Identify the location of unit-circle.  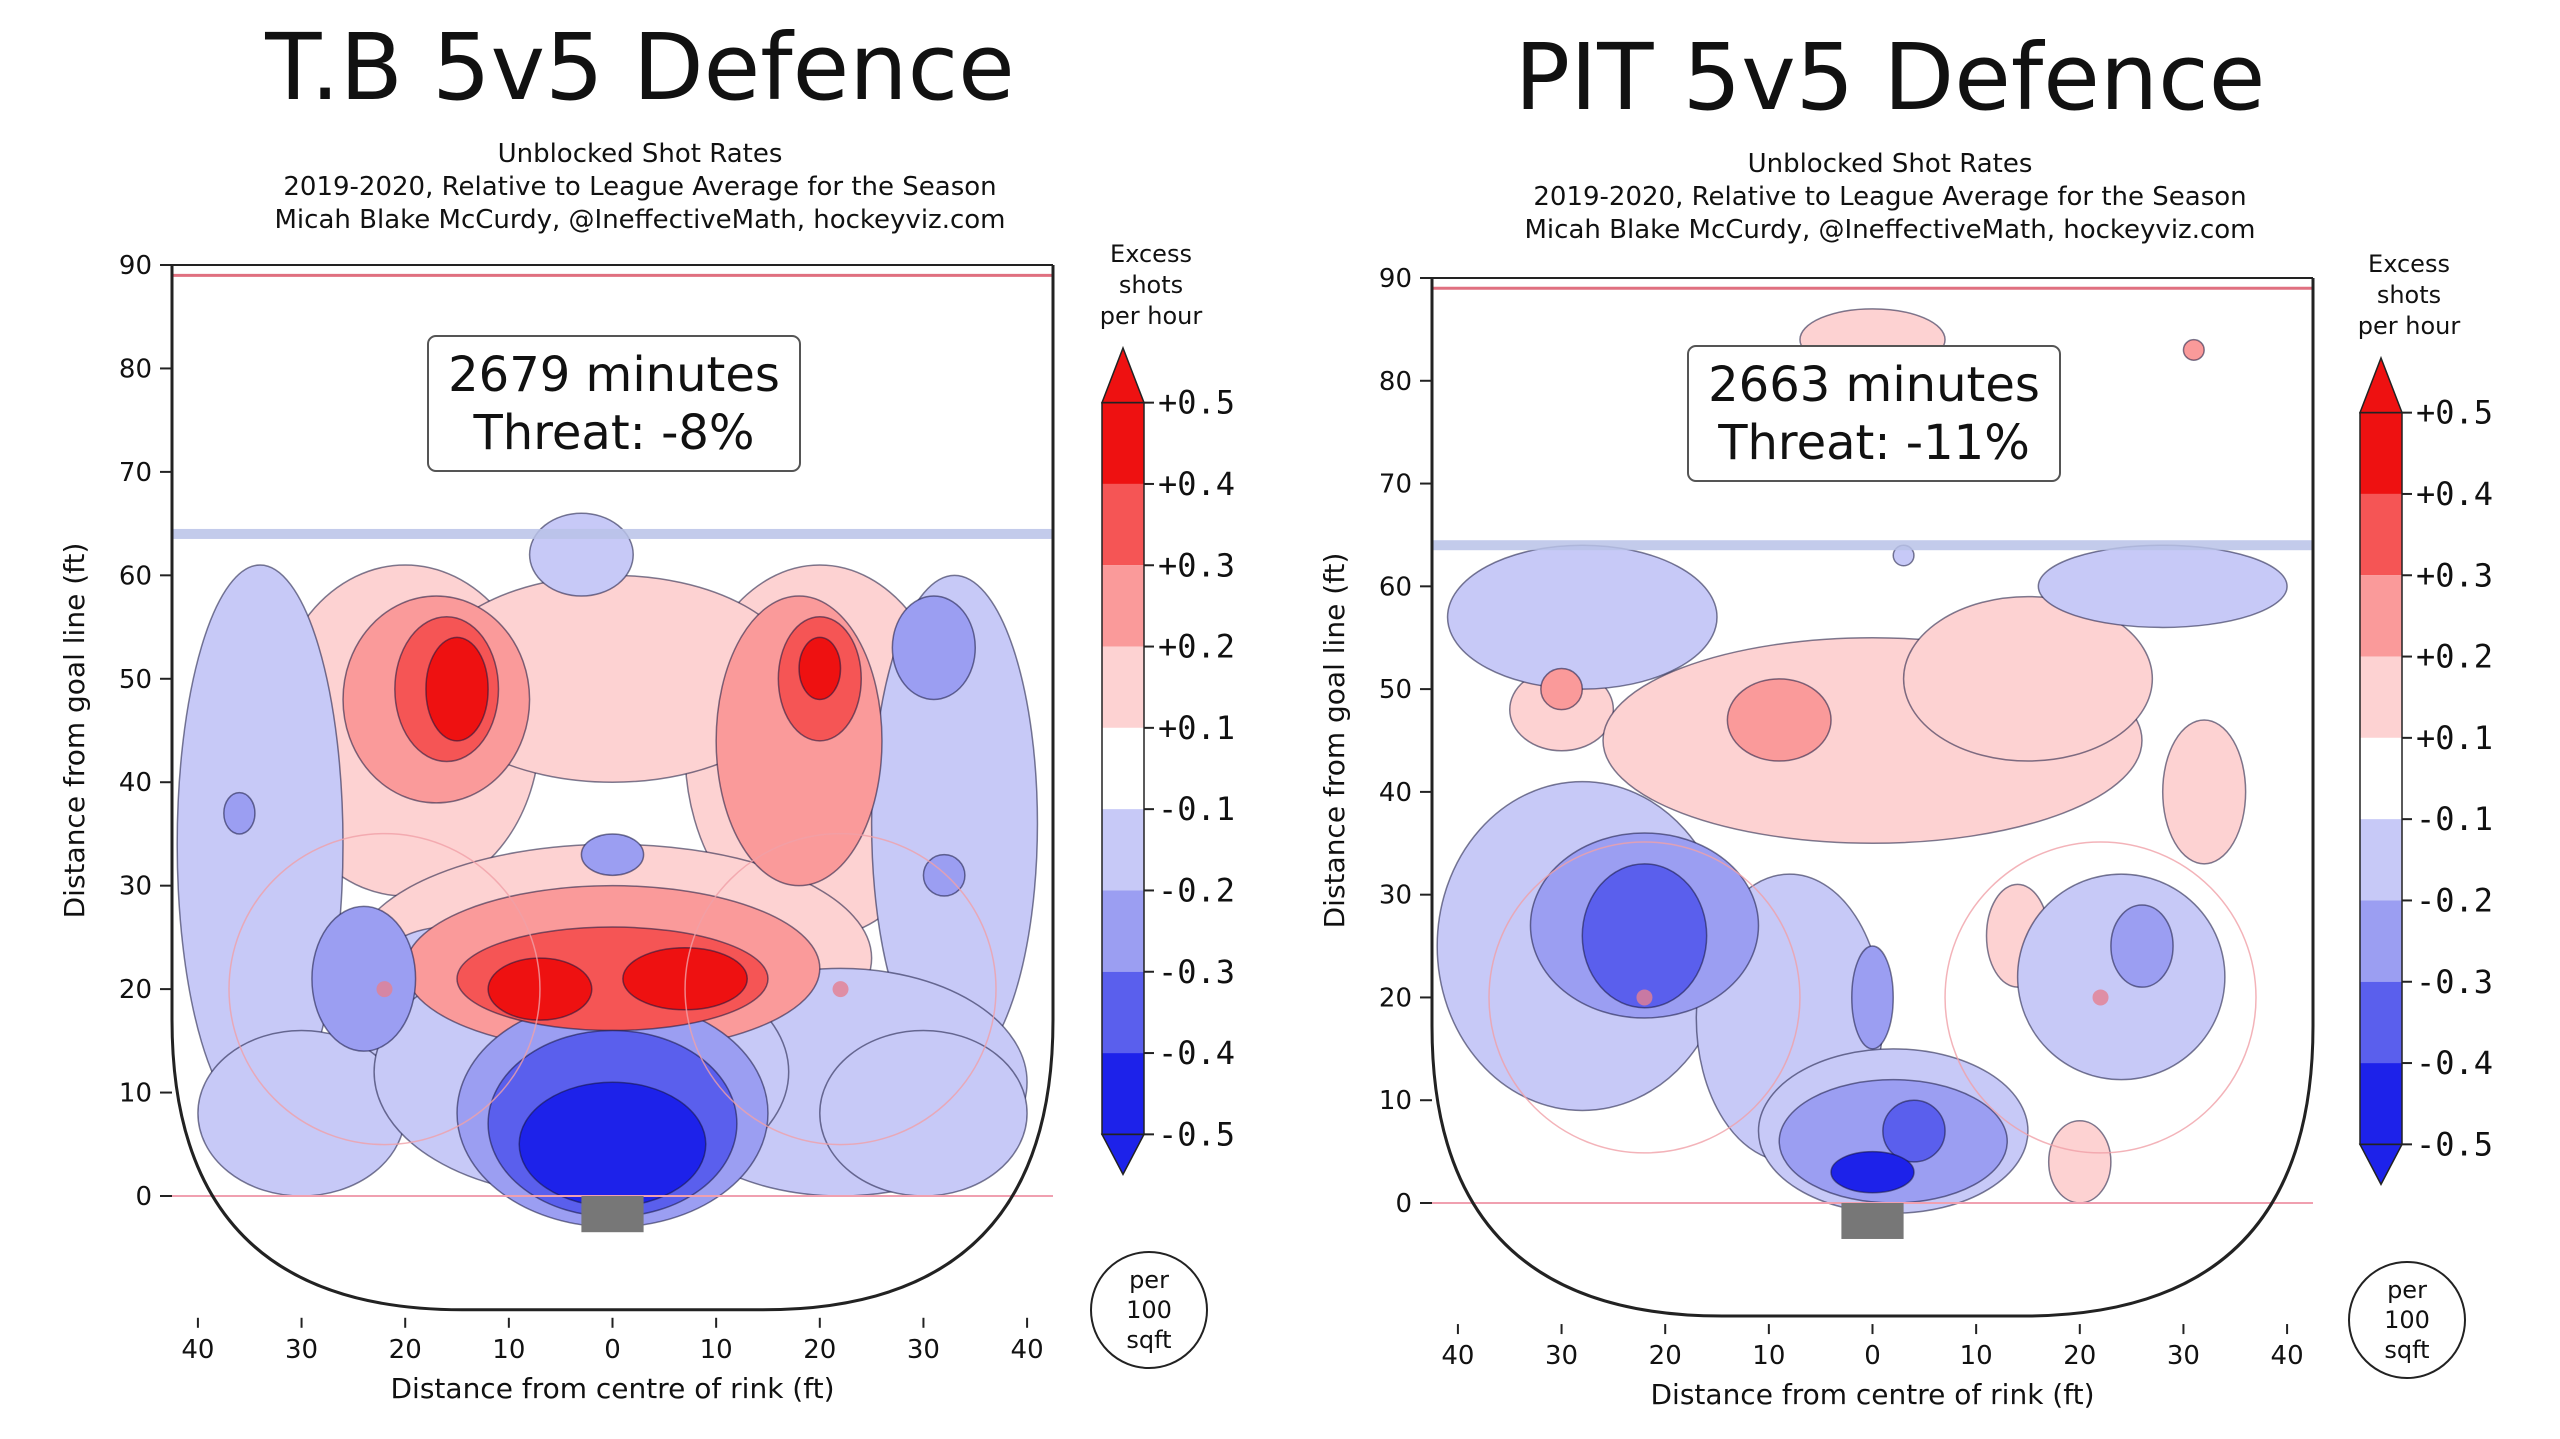
(1149, 1310).